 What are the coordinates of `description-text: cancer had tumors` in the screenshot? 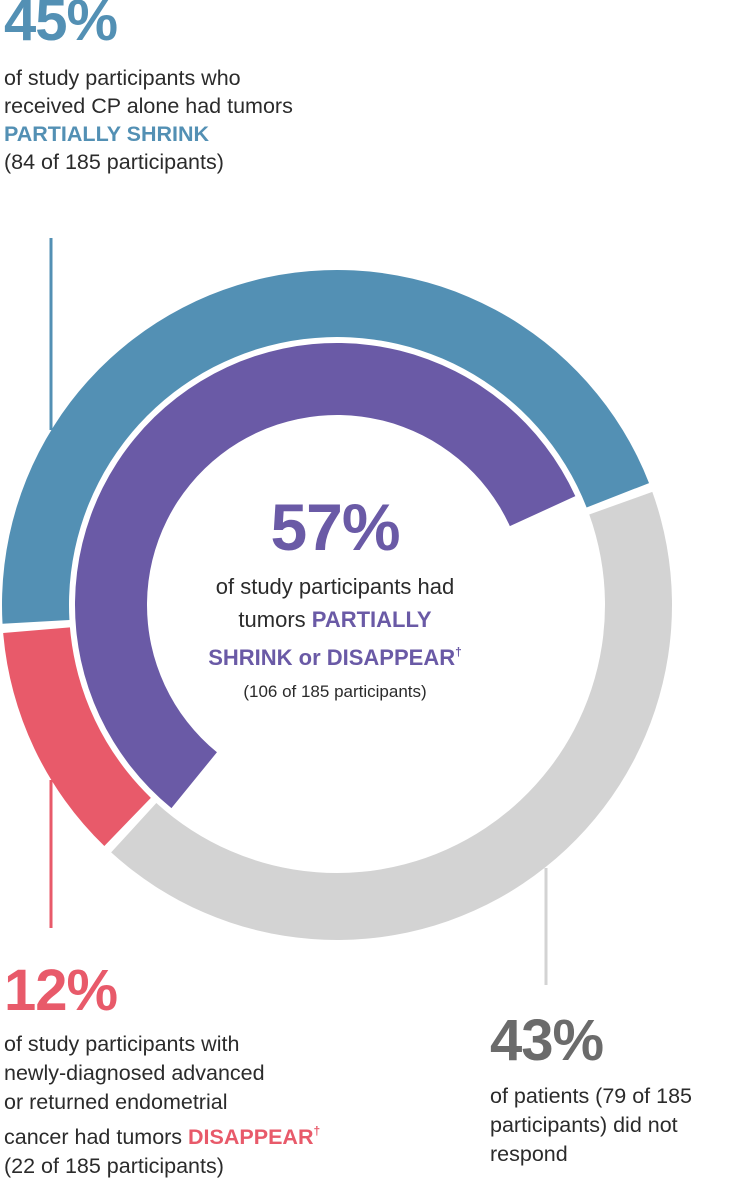 It's located at (96, 1137).